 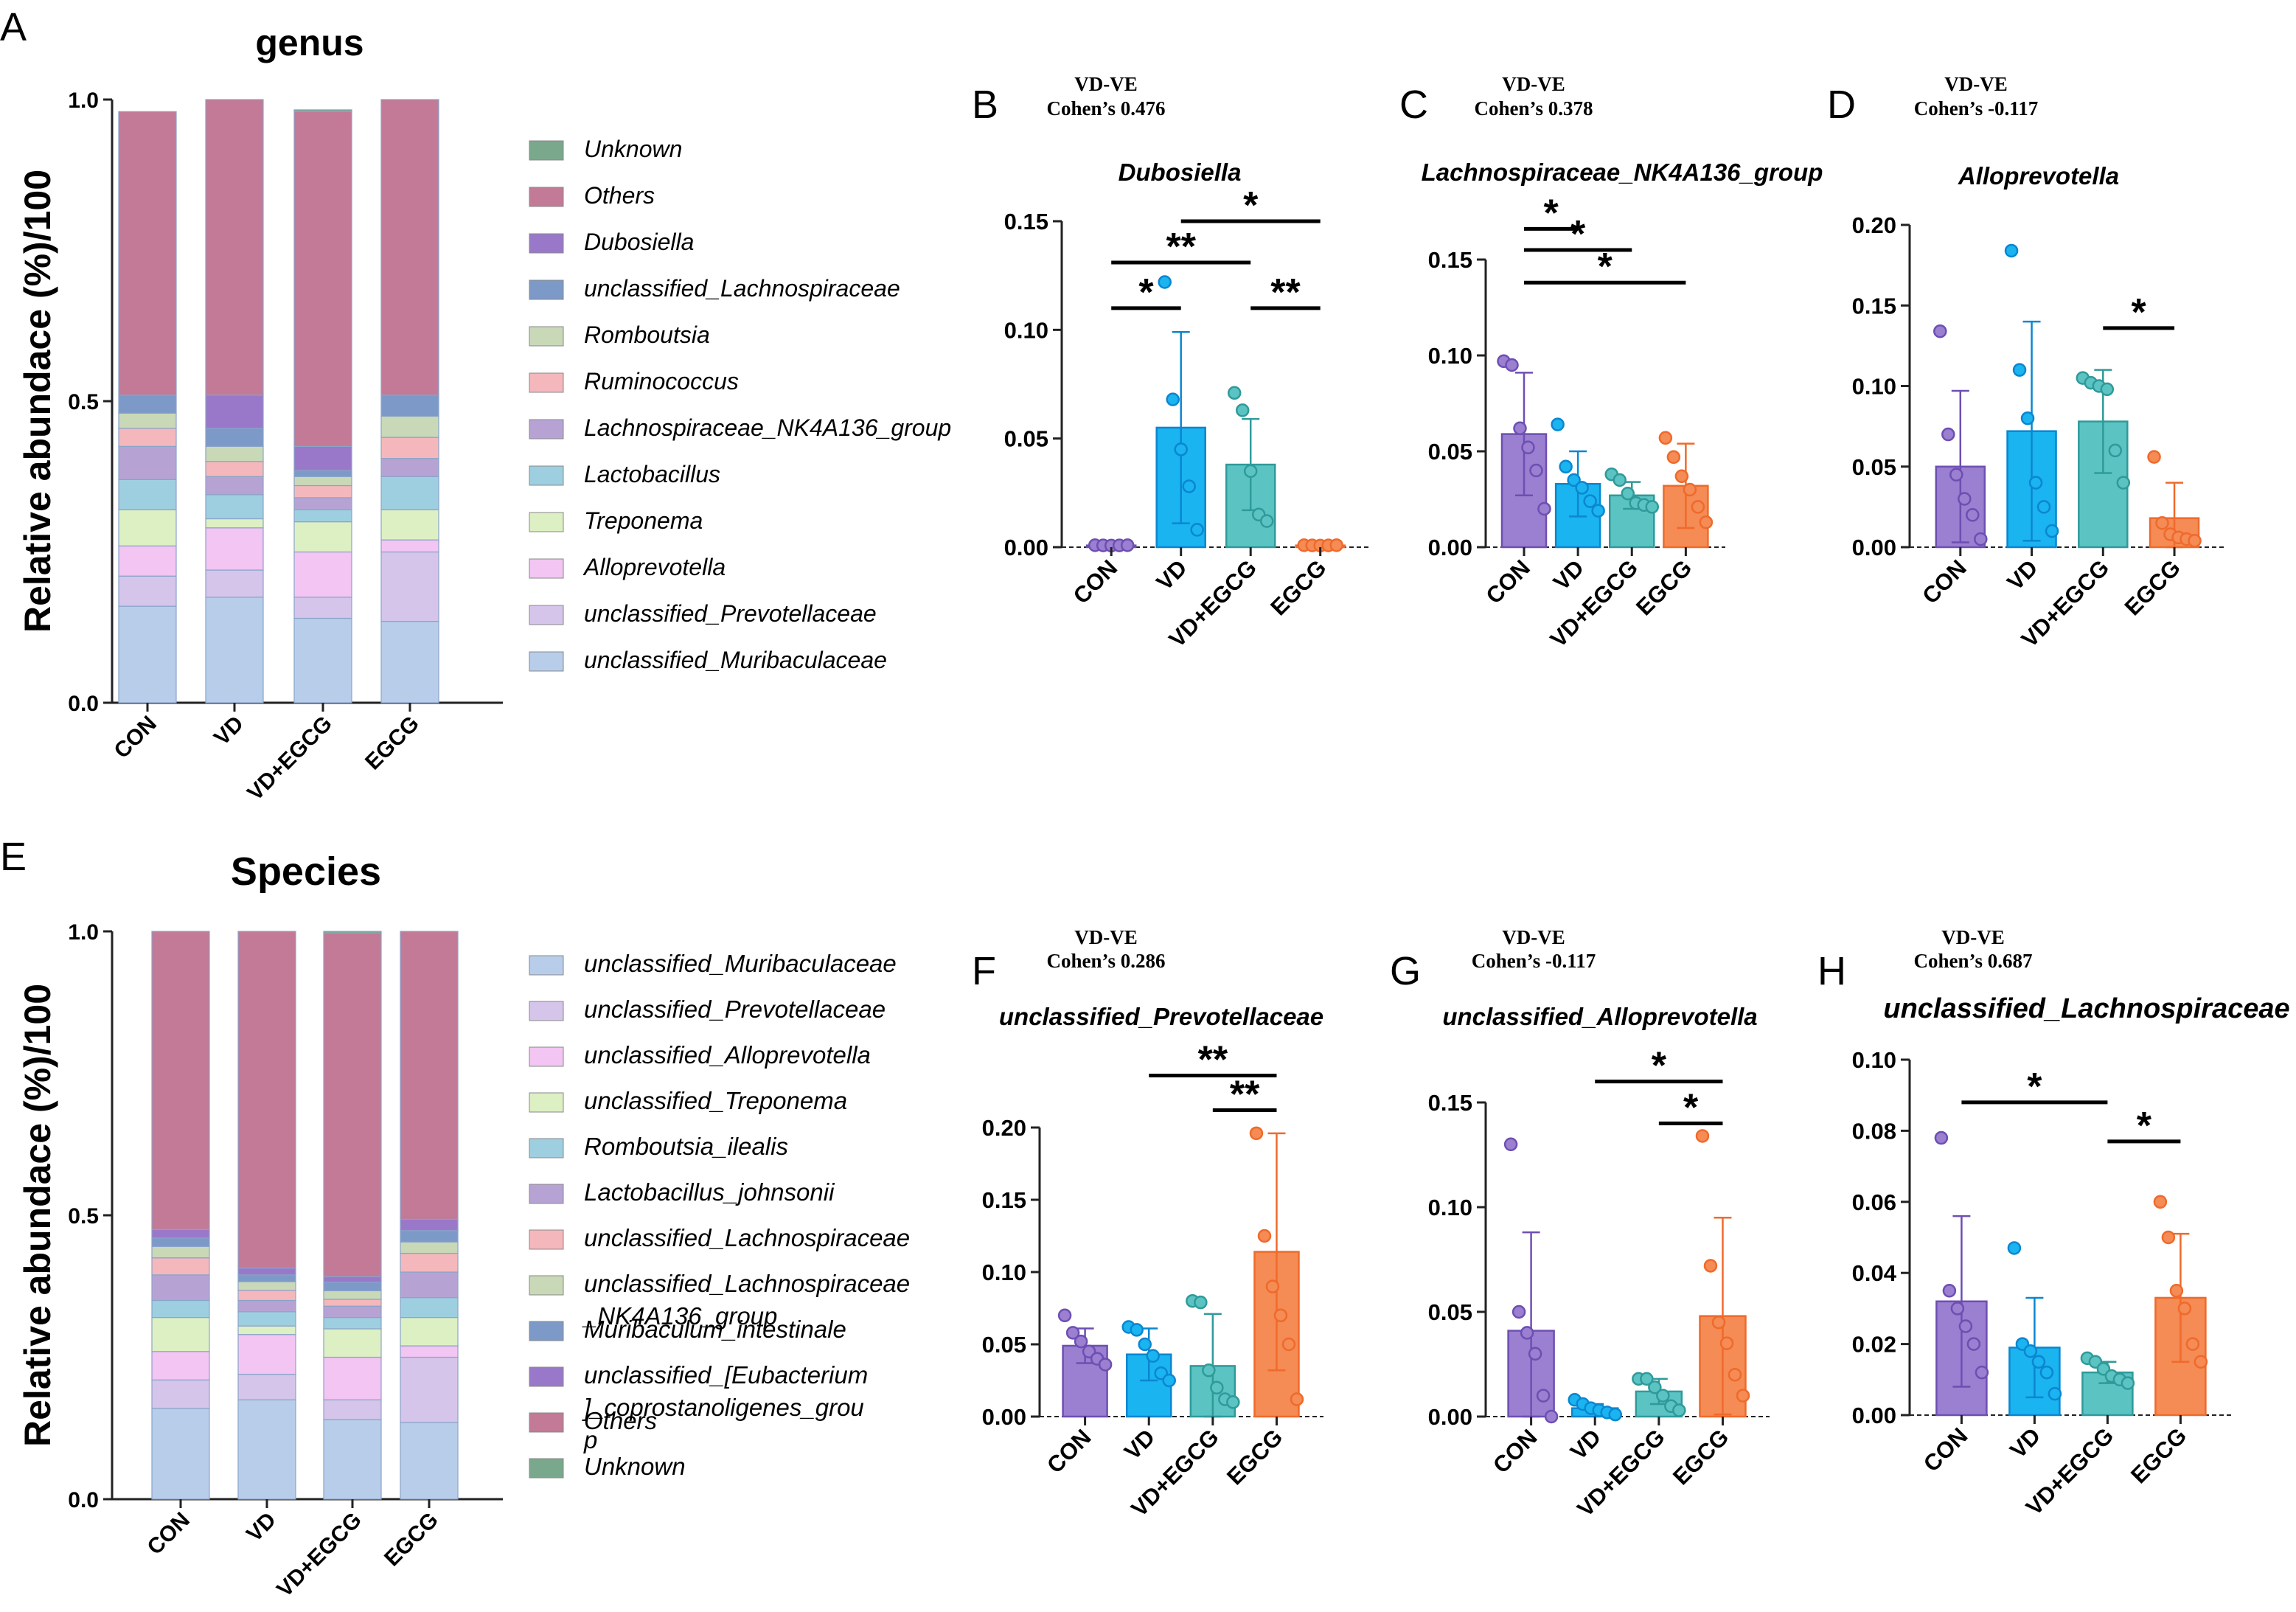 What do you see at coordinates (985, 105) in the screenshot?
I see `panel-letter-B: B` at bounding box center [985, 105].